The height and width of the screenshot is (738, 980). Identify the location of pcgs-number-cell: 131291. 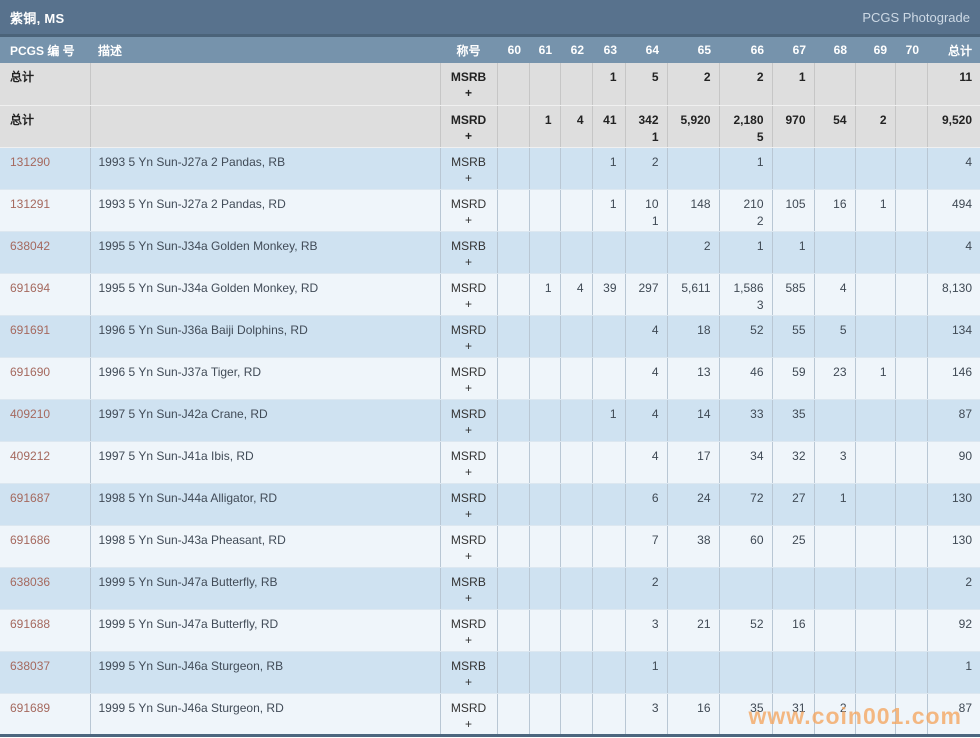
(45, 210).